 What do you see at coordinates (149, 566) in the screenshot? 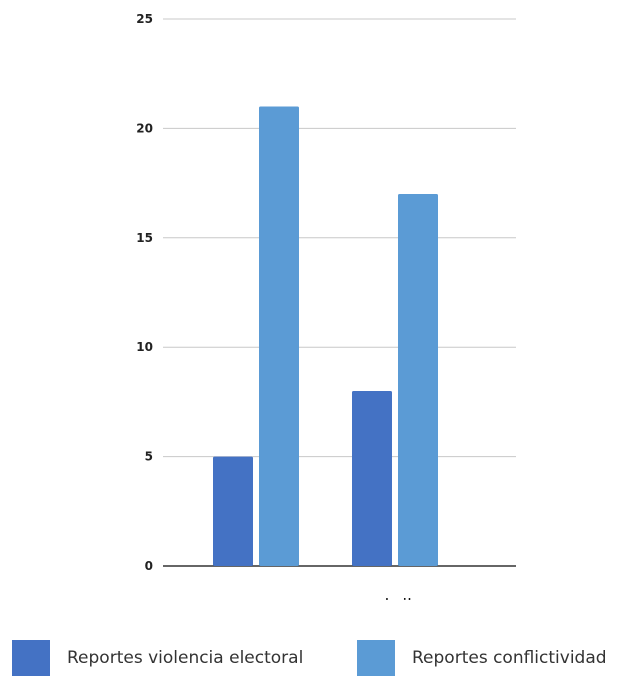
I see `y-tick-label: 0` at bounding box center [149, 566].